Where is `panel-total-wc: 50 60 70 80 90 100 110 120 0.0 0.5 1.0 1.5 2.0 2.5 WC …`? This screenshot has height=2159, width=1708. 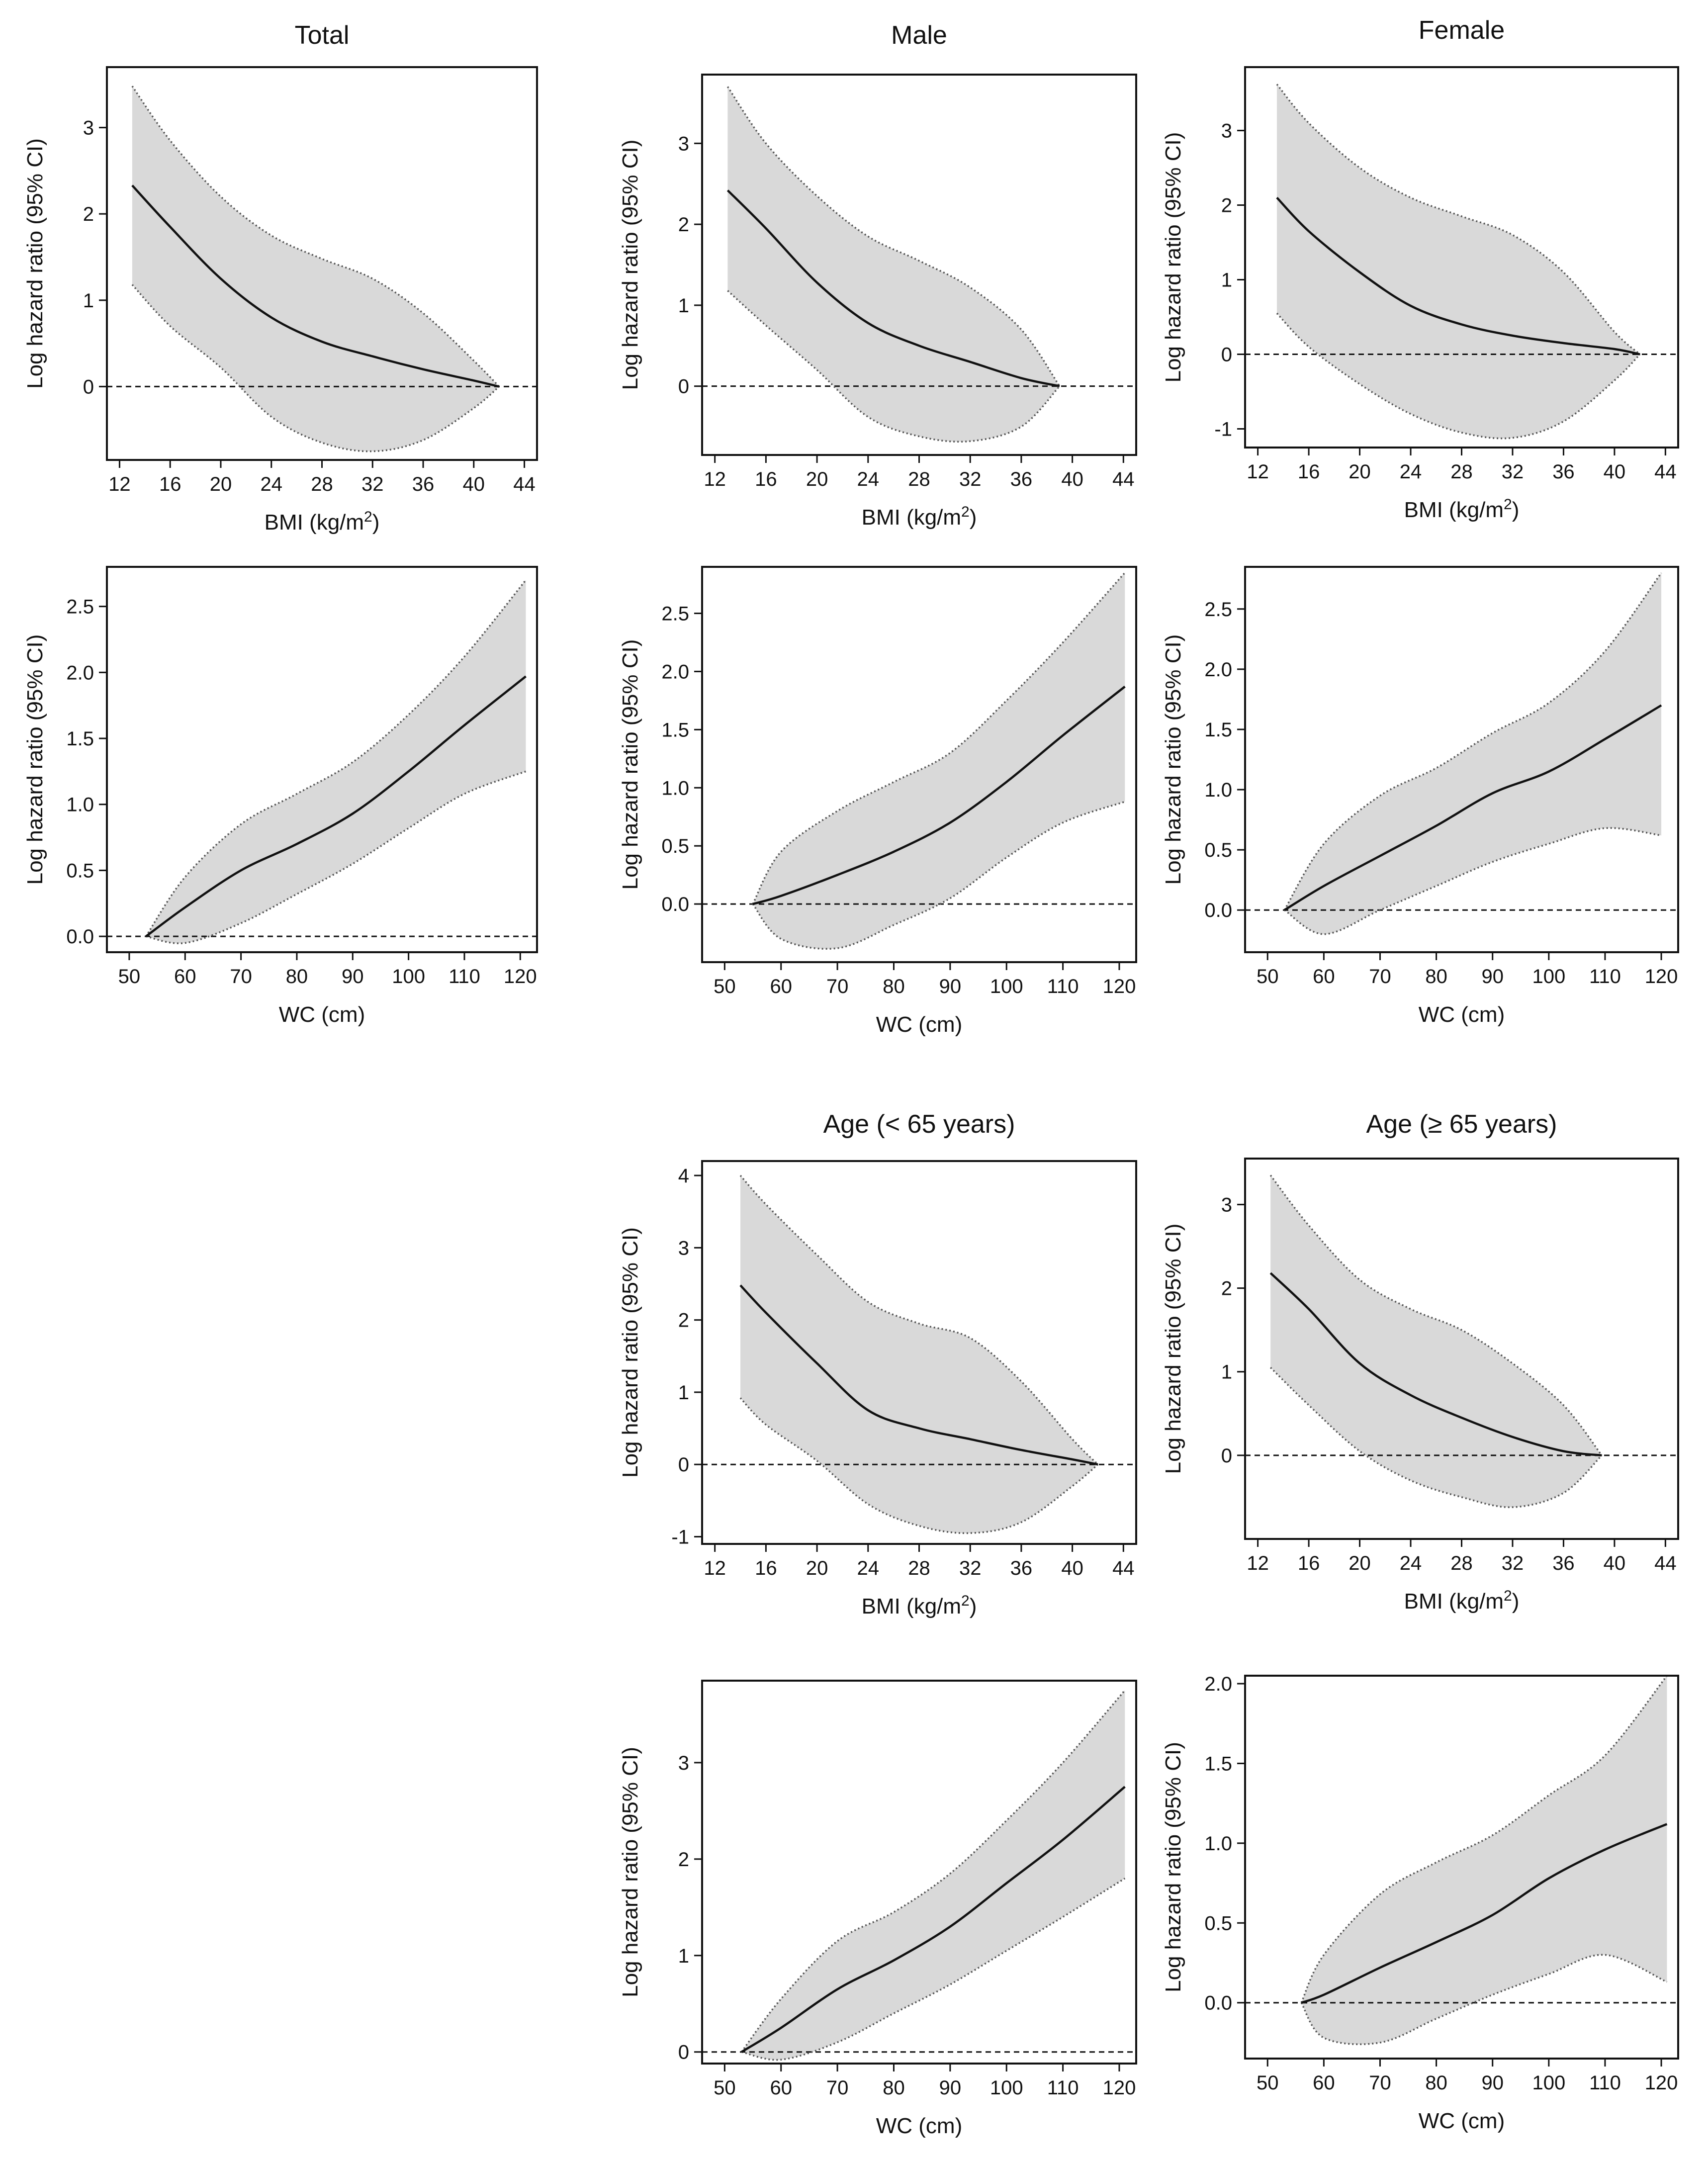 panel-total-wc: 50 60 70 80 90 100 110 120 0.0 0.5 1.0 1.5 2.0 2.5 WC … is located at coordinates (280, 796).